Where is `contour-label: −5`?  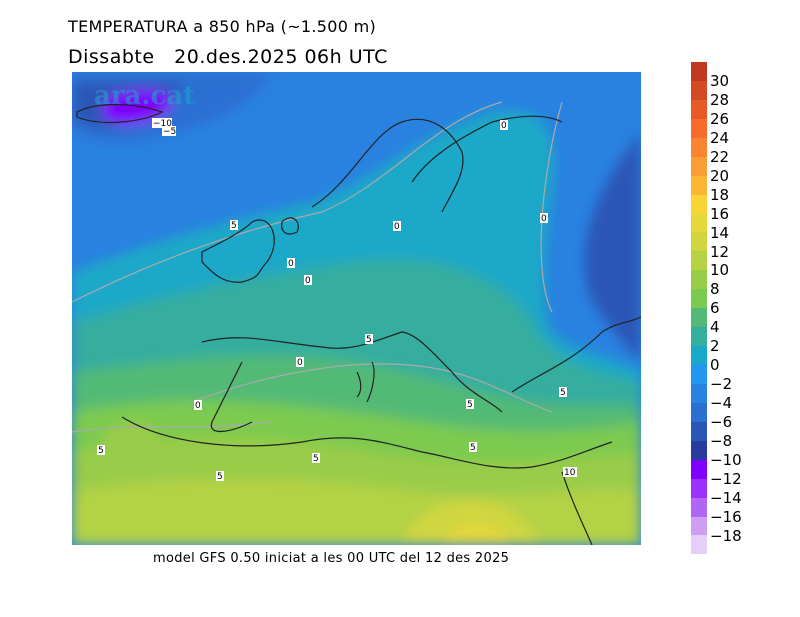
contour-label: −5 is located at coordinates (169, 131).